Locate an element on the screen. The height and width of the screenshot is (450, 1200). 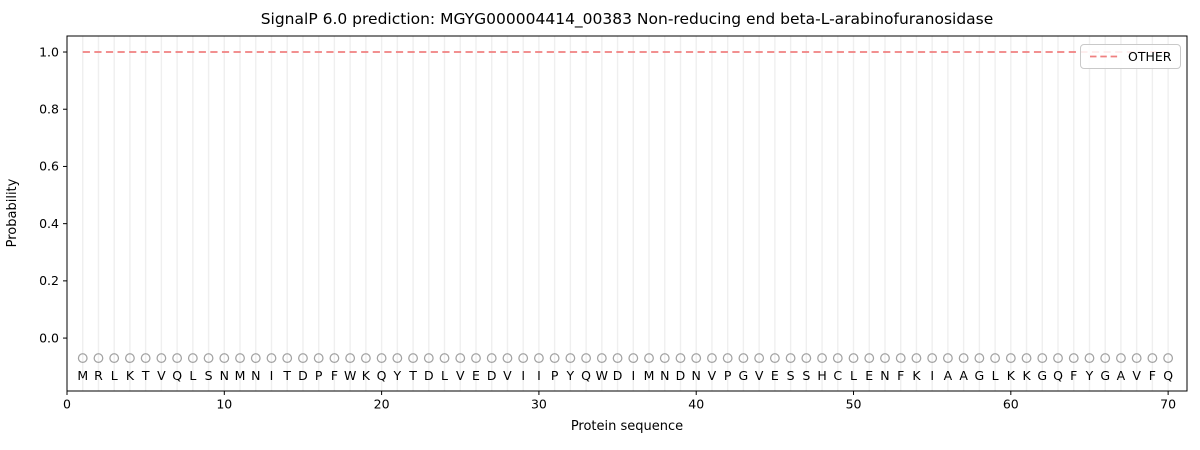
residue-markers is located at coordinates (625, 358).